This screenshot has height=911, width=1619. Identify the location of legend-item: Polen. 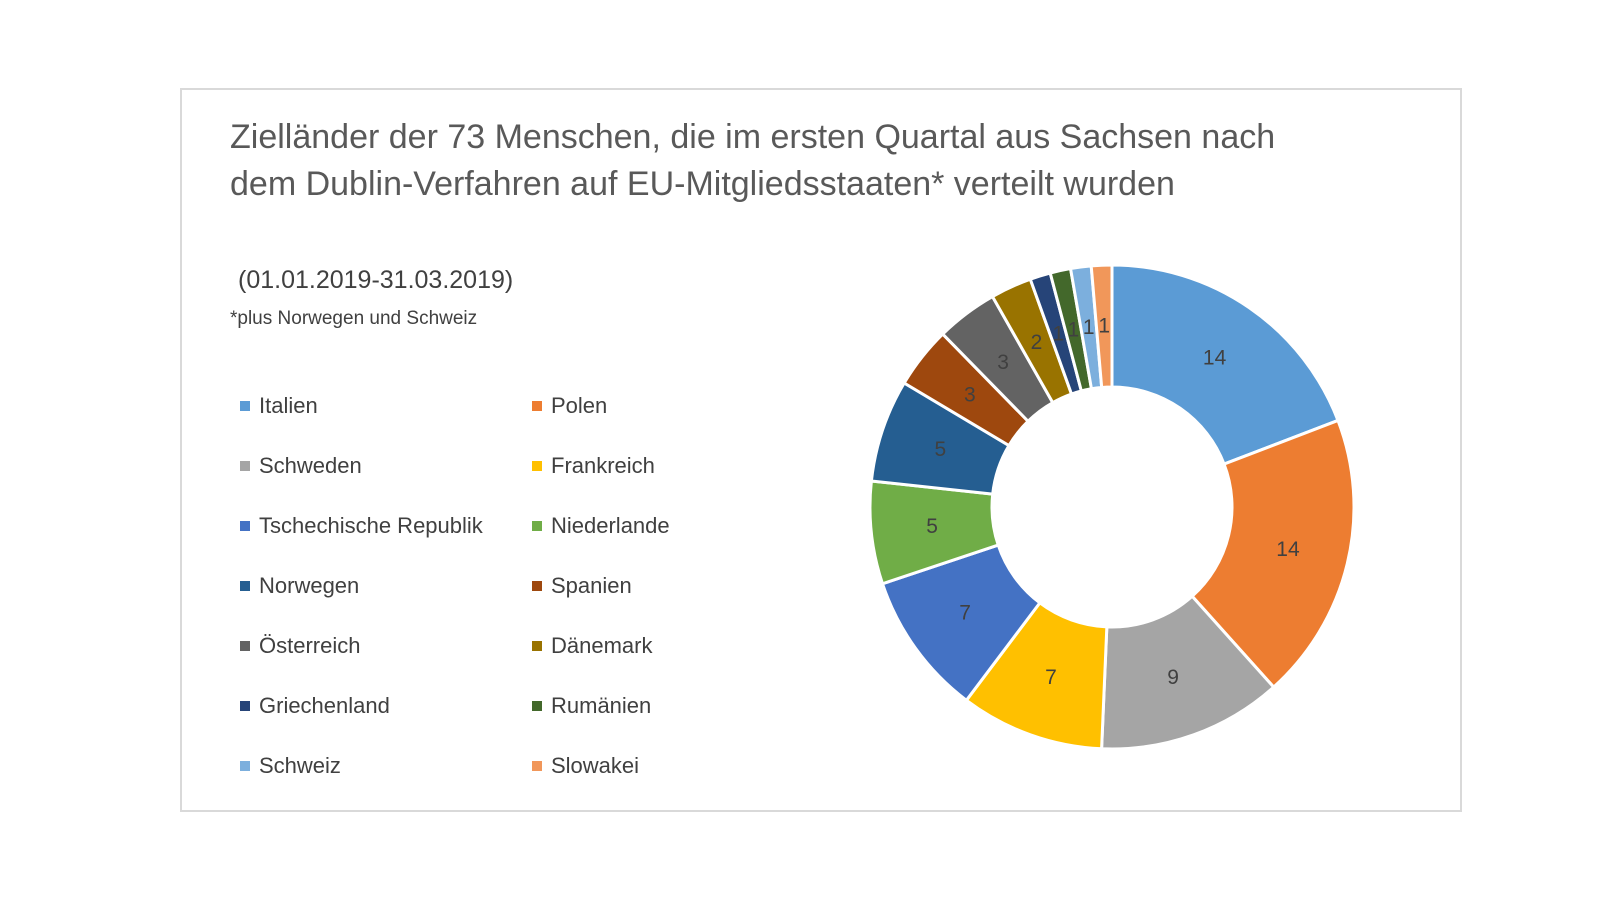
(616, 406).